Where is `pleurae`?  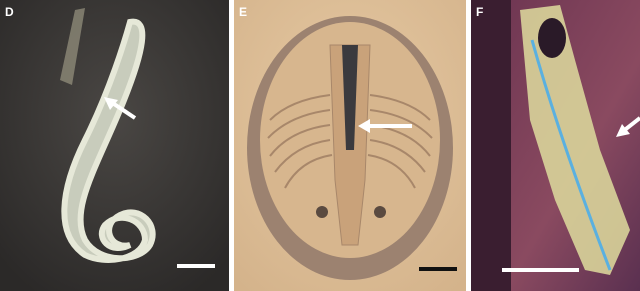
pleurae is located at coordinates (350, 141).